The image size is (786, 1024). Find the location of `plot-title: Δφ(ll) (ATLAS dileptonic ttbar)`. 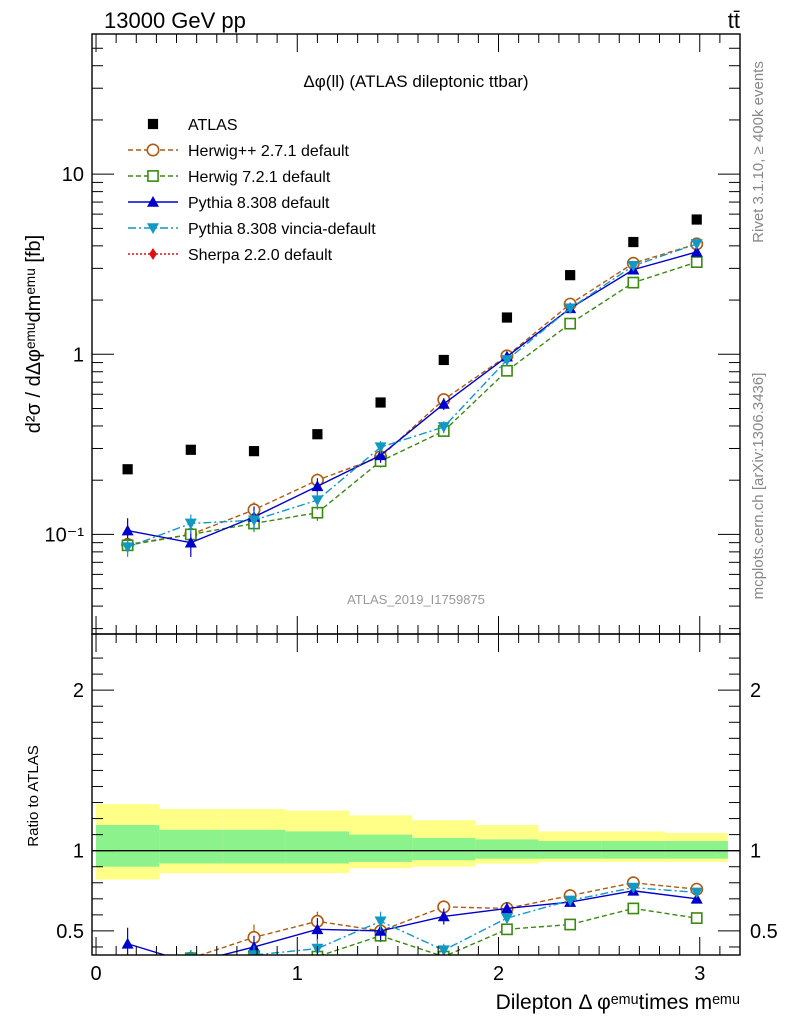

plot-title: Δφ(ll) (ATLAS dileptonic ttbar) is located at coordinates (415, 81).